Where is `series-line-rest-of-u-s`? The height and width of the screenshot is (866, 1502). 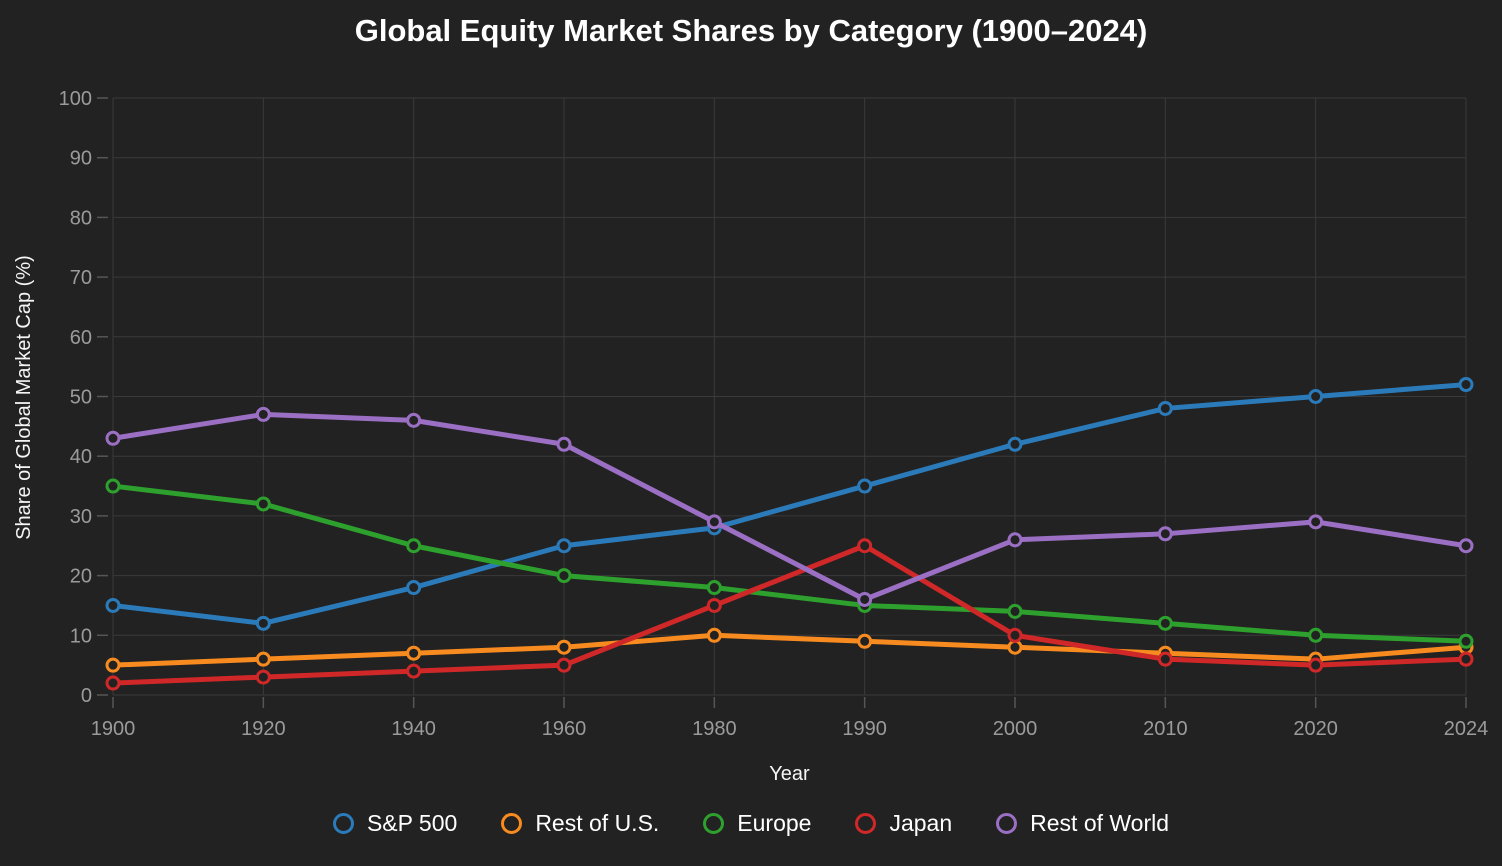 series-line-rest-of-u-s is located at coordinates (789, 650).